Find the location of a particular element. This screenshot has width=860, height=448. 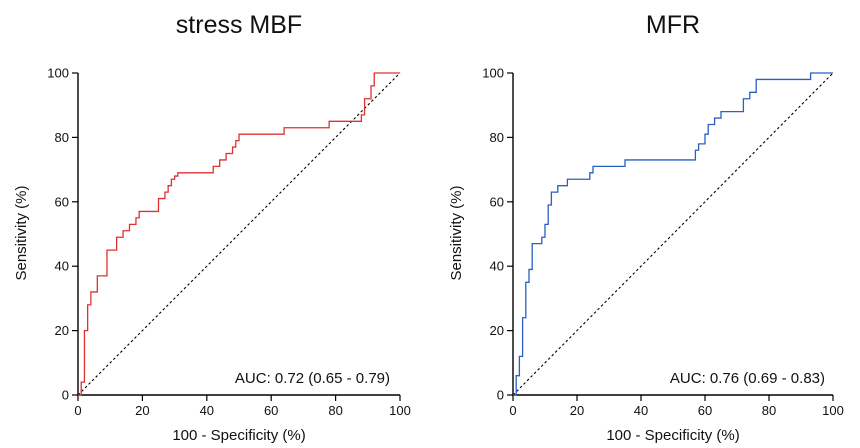

auc-annotation: AUC: 0.76 (0.69 - 0.83) is located at coordinates (747, 378).